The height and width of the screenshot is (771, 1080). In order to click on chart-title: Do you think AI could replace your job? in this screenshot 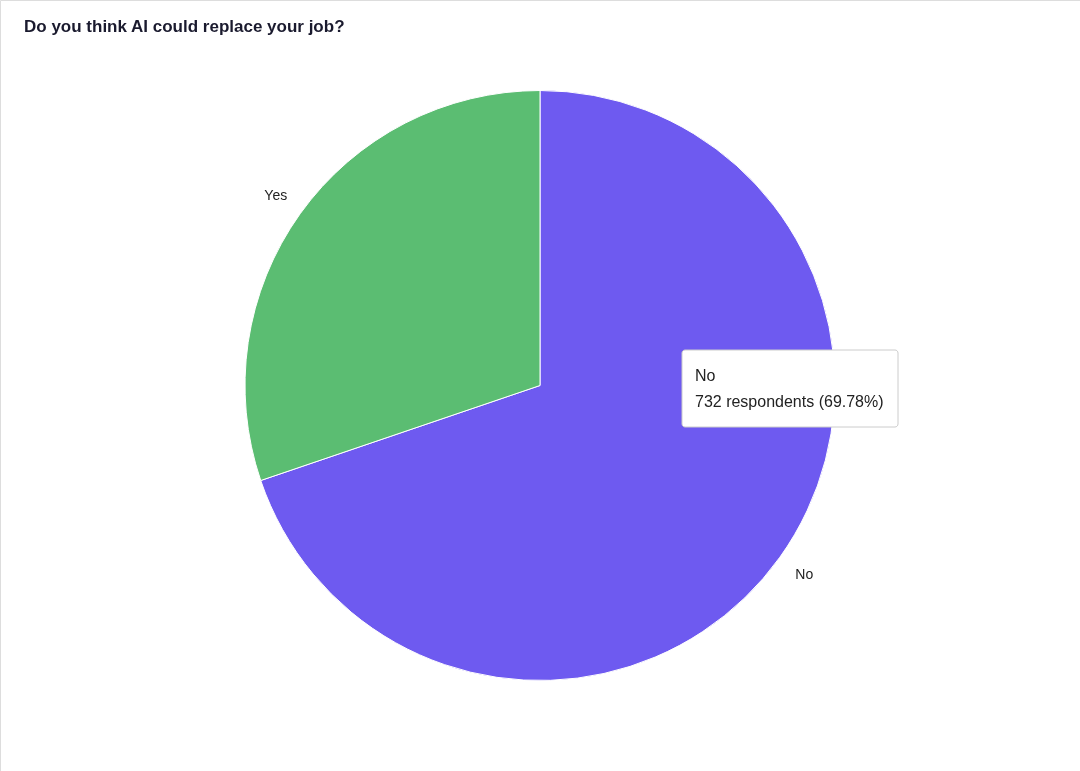, I will do `click(184, 26)`.